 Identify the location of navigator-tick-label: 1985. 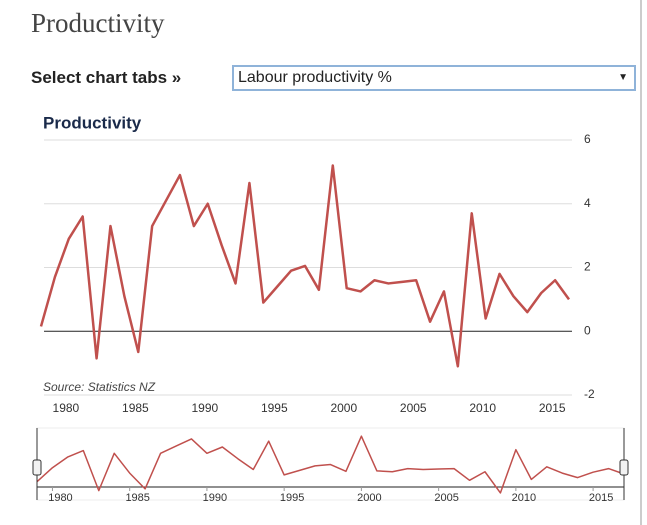
(137, 498).